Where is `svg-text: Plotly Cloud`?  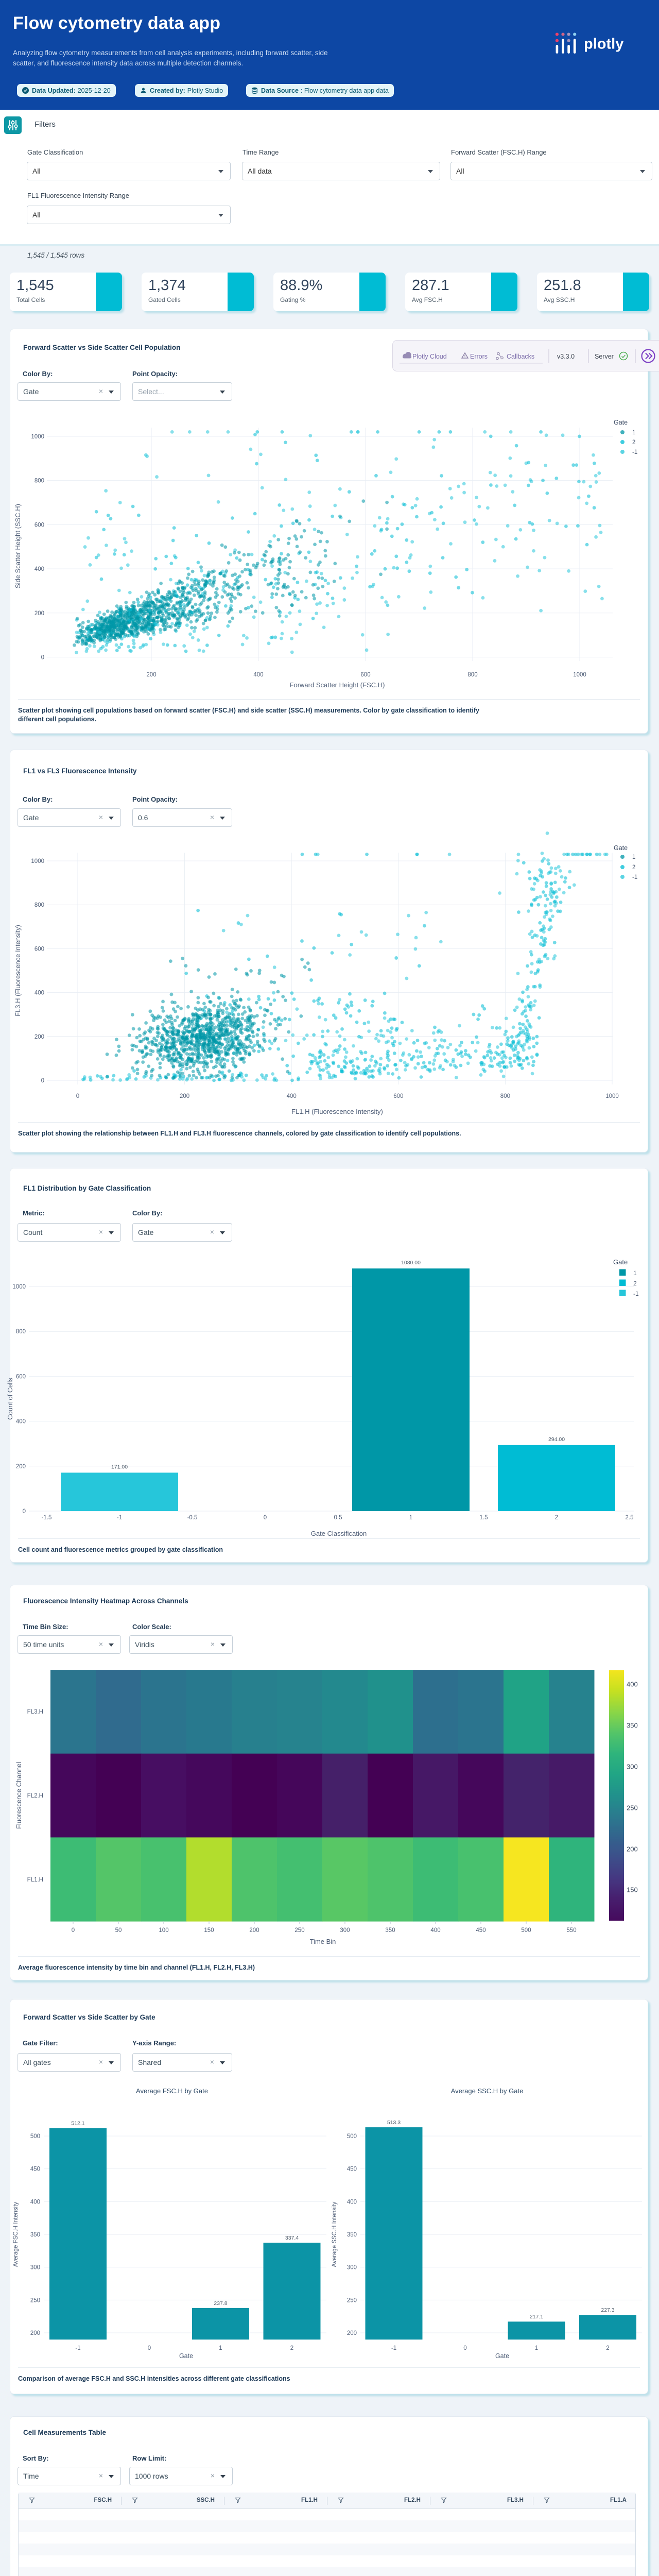
svg-text: Plotly Cloud is located at coordinates (430, 356).